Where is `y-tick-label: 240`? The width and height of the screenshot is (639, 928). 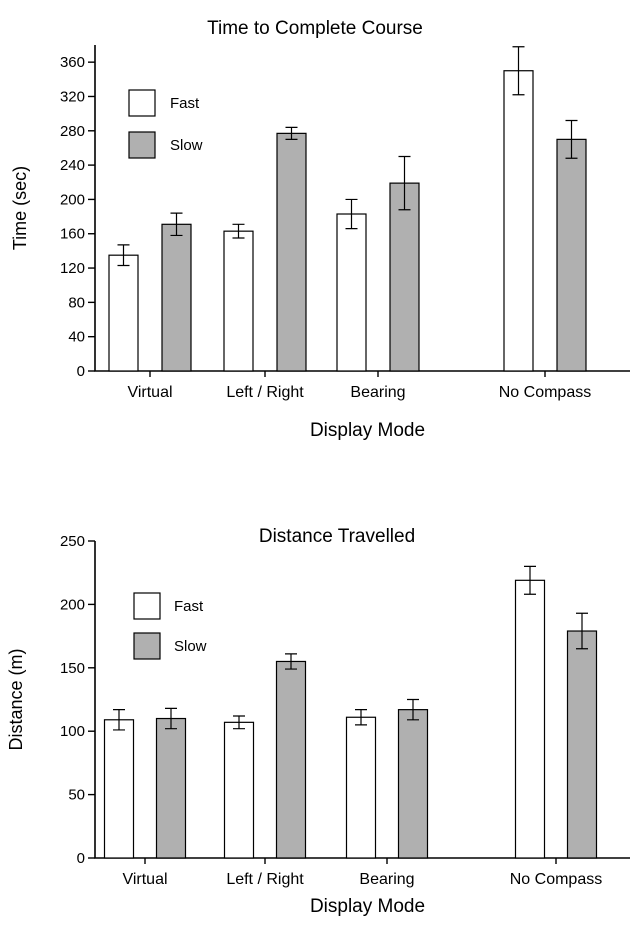
y-tick-label: 240 is located at coordinates (72, 165).